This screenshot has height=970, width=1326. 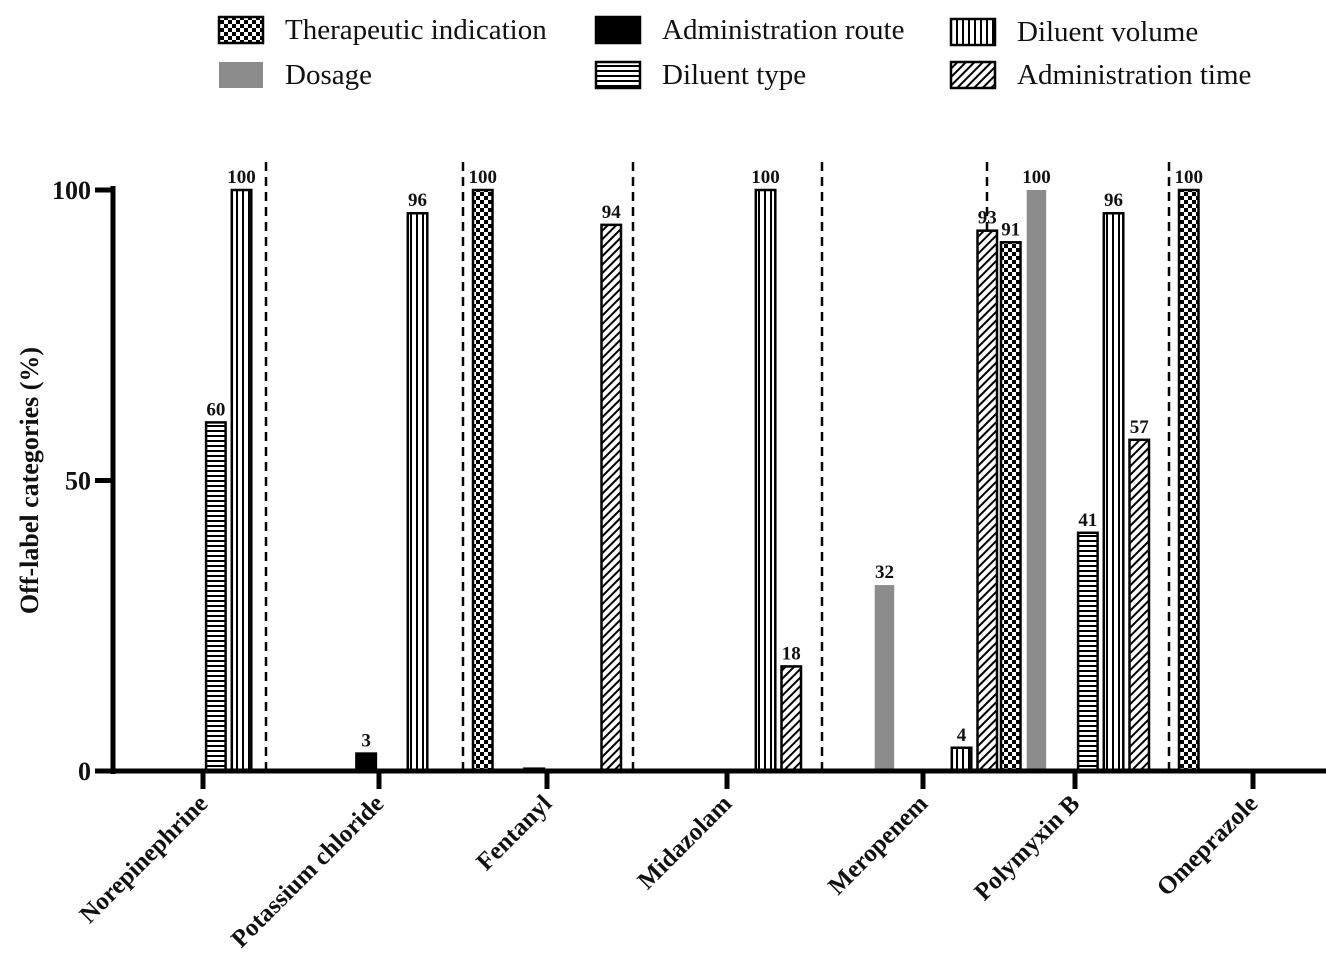 What do you see at coordinates (1207, 845) in the screenshot?
I see `x-tick-label: Omeprazole` at bounding box center [1207, 845].